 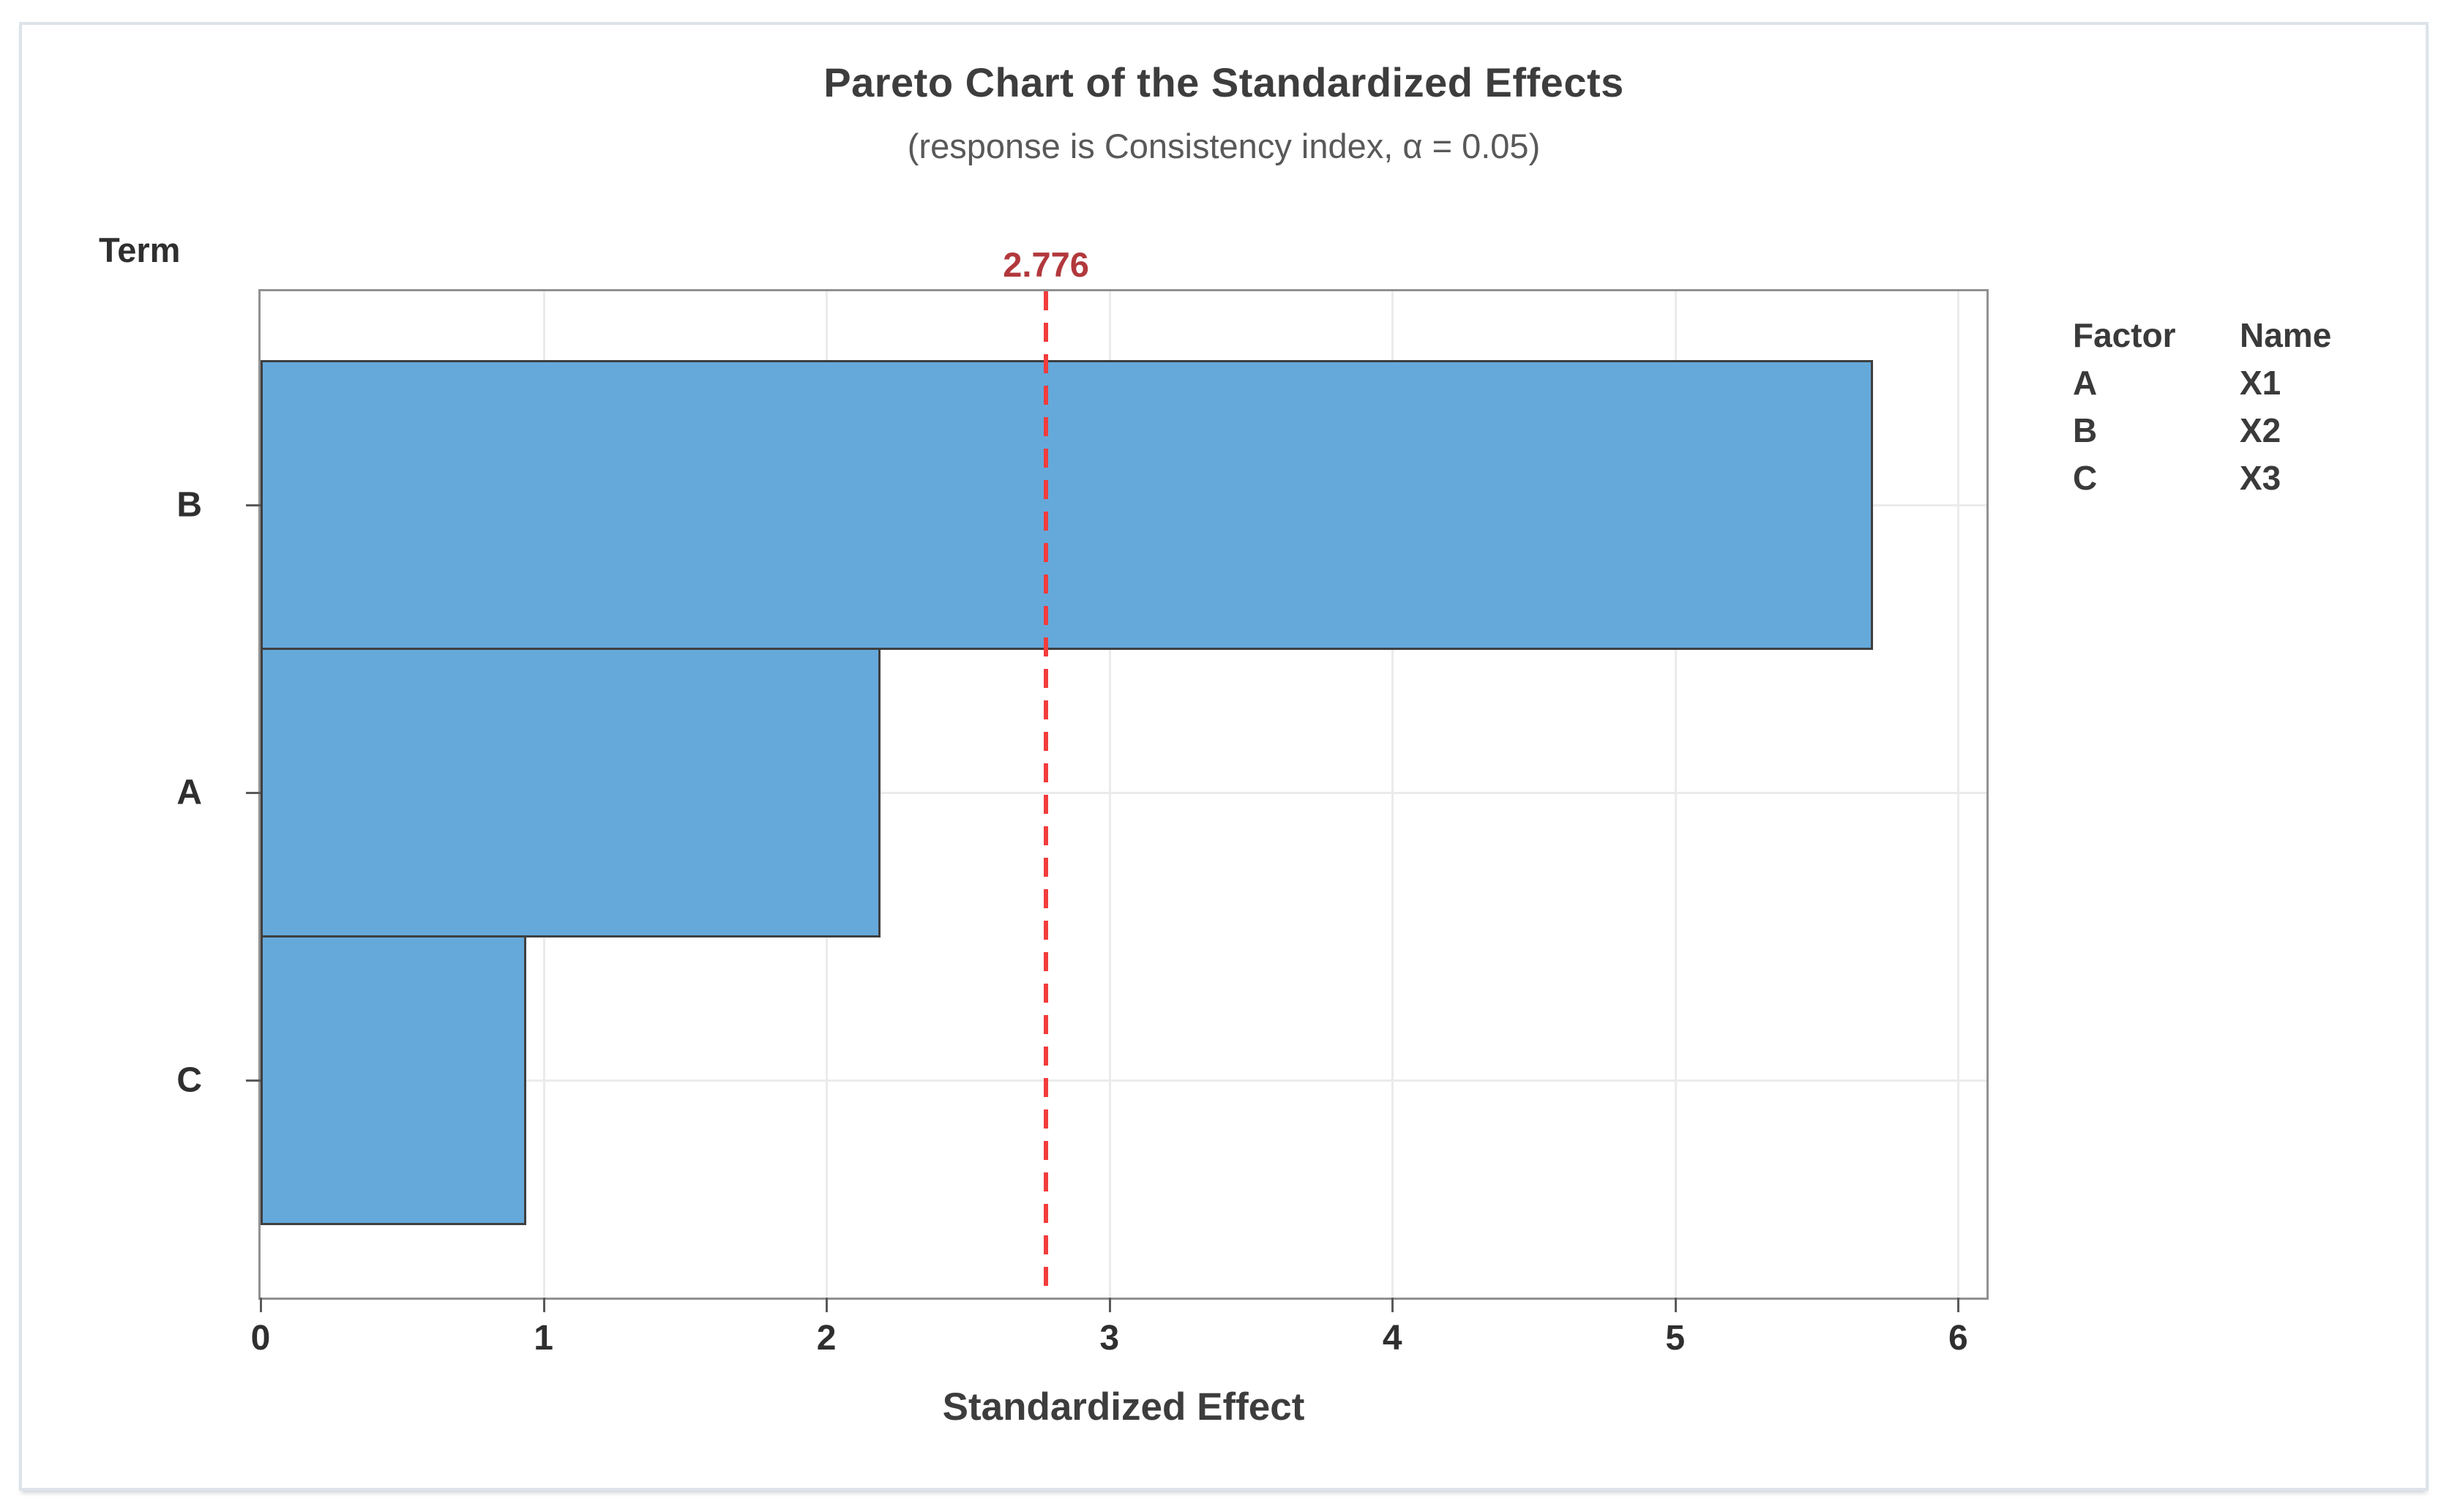 What do you see at coordinates (260, 1338) in the screenshot?
I see `x-tick-label-0: 0` at bounding box center [260, 1338].